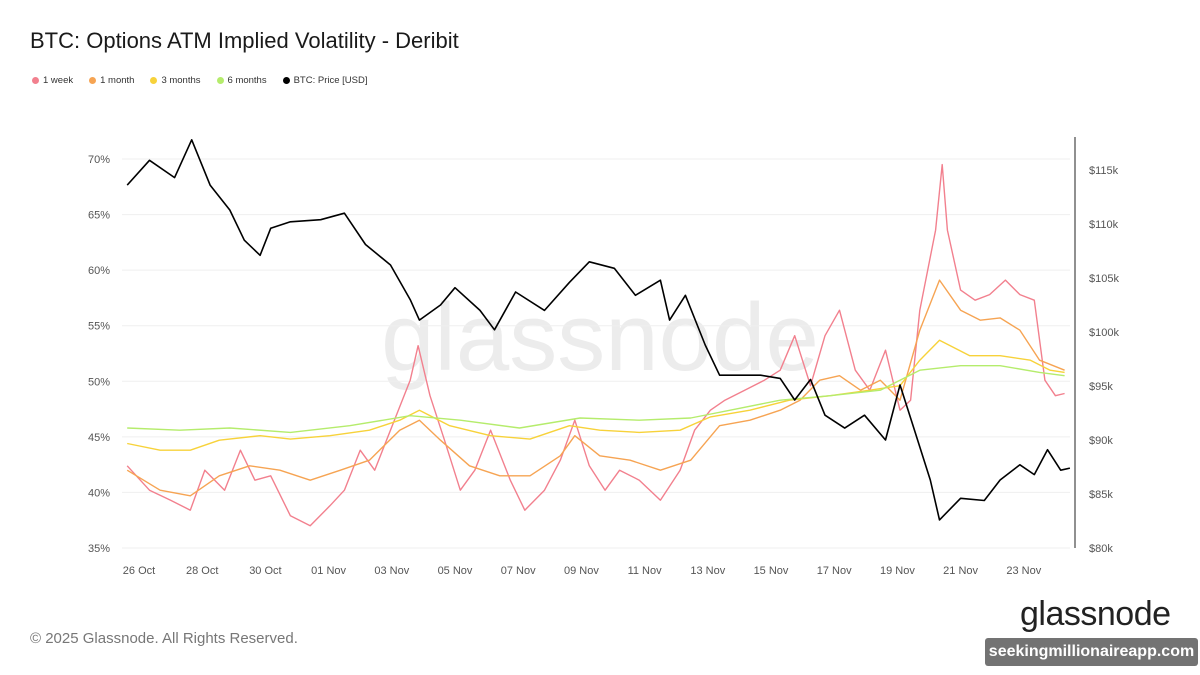 This screenshot has height=675, width=1200. I want to click on y-left-tick-label: 65%, so click(99, 216).